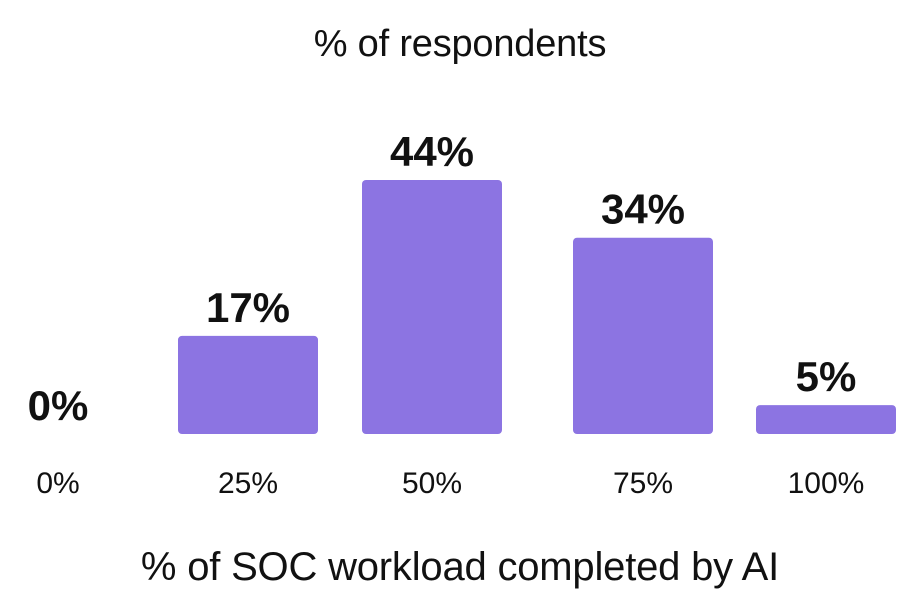 This screenshot has height=610, width=920. What do you see at coordinates (643, 209) in the screenshot?
I see `value-label-3: 34%` at bounding box center [643, 209].